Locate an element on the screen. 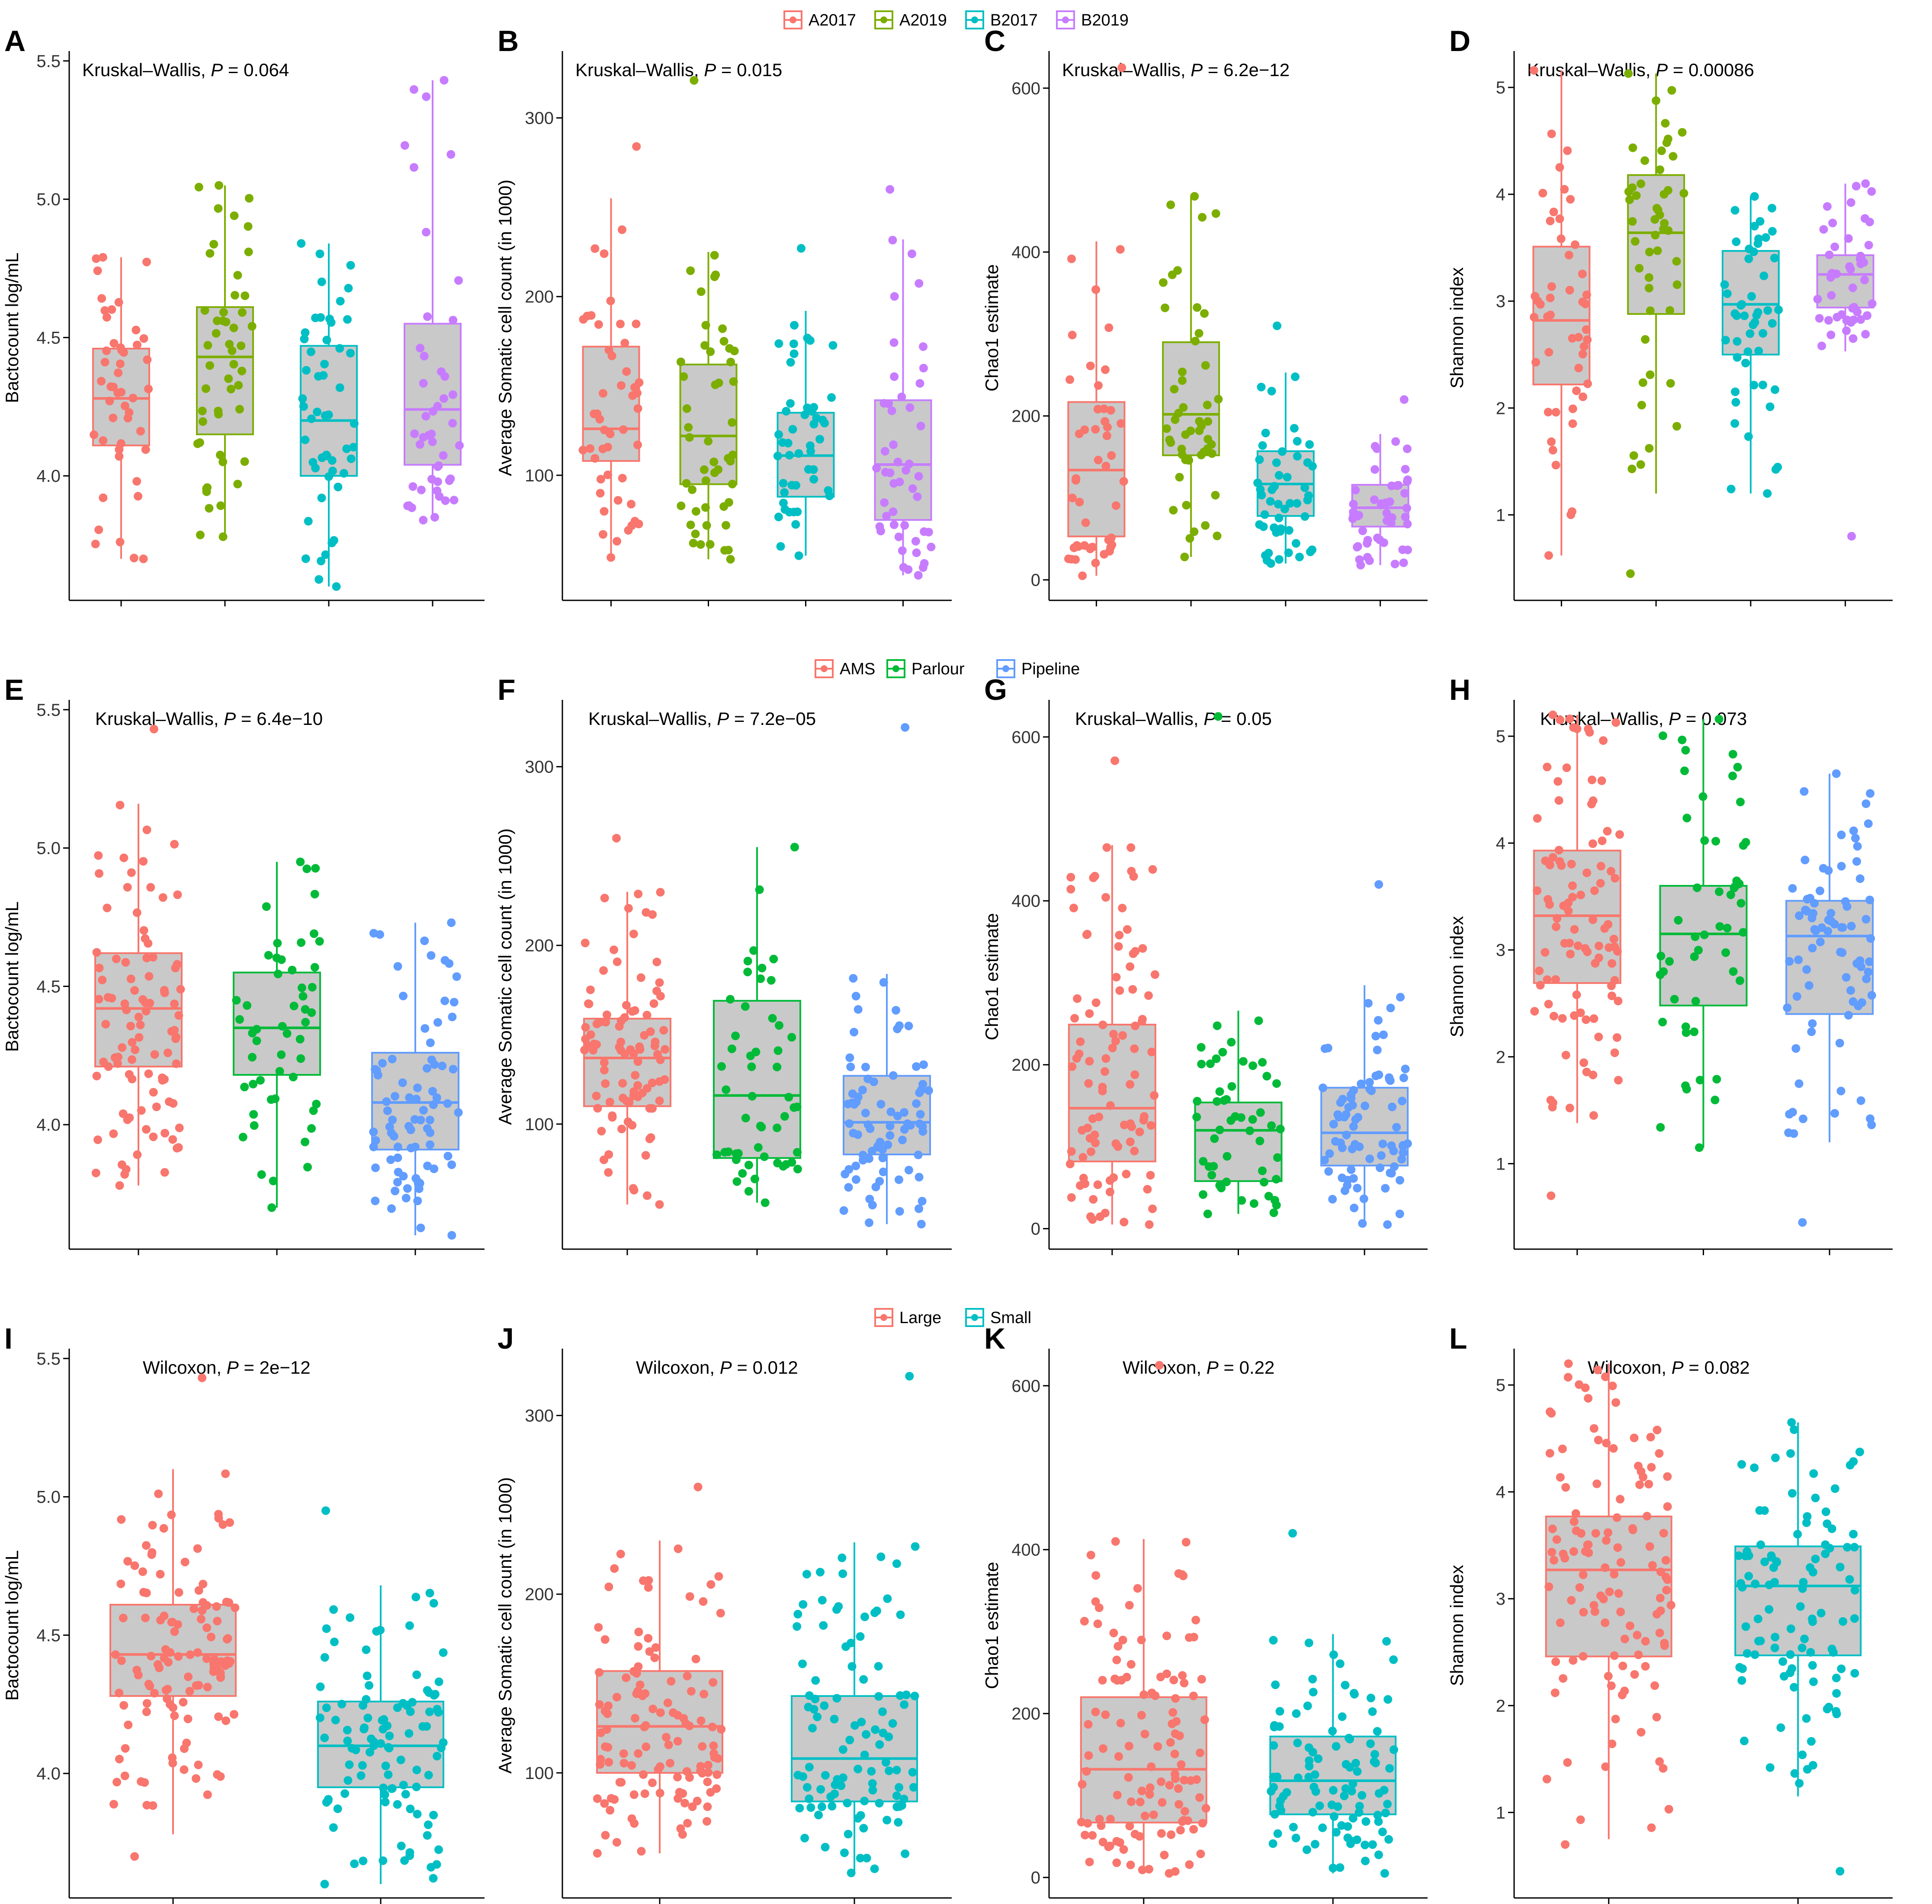 The height and width of the screenshot is (1904, 1932). y-tick-label: 4.0 is located at coordinates (48, 1125).